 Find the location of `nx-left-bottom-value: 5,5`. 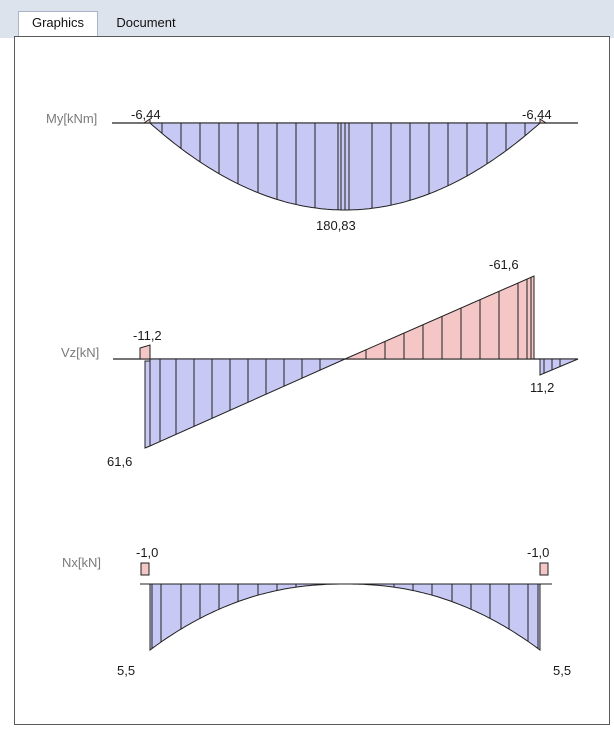

nx-left-bottom-value: 5,5 is located at coordinates (126, 670).